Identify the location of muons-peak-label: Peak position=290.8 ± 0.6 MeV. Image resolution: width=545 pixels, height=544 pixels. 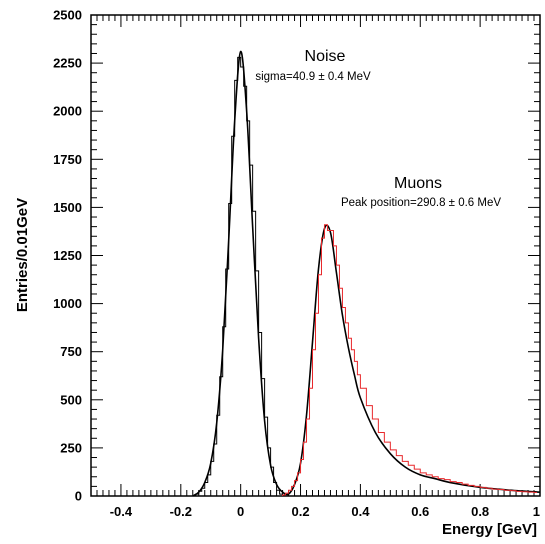
(421, 203).